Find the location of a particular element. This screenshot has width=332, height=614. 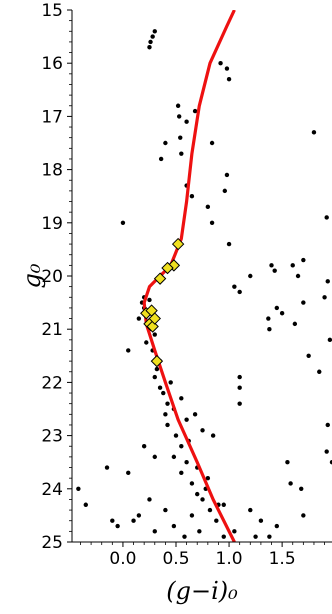

y-tick-label: 23 is located at coordinates (52, 437).